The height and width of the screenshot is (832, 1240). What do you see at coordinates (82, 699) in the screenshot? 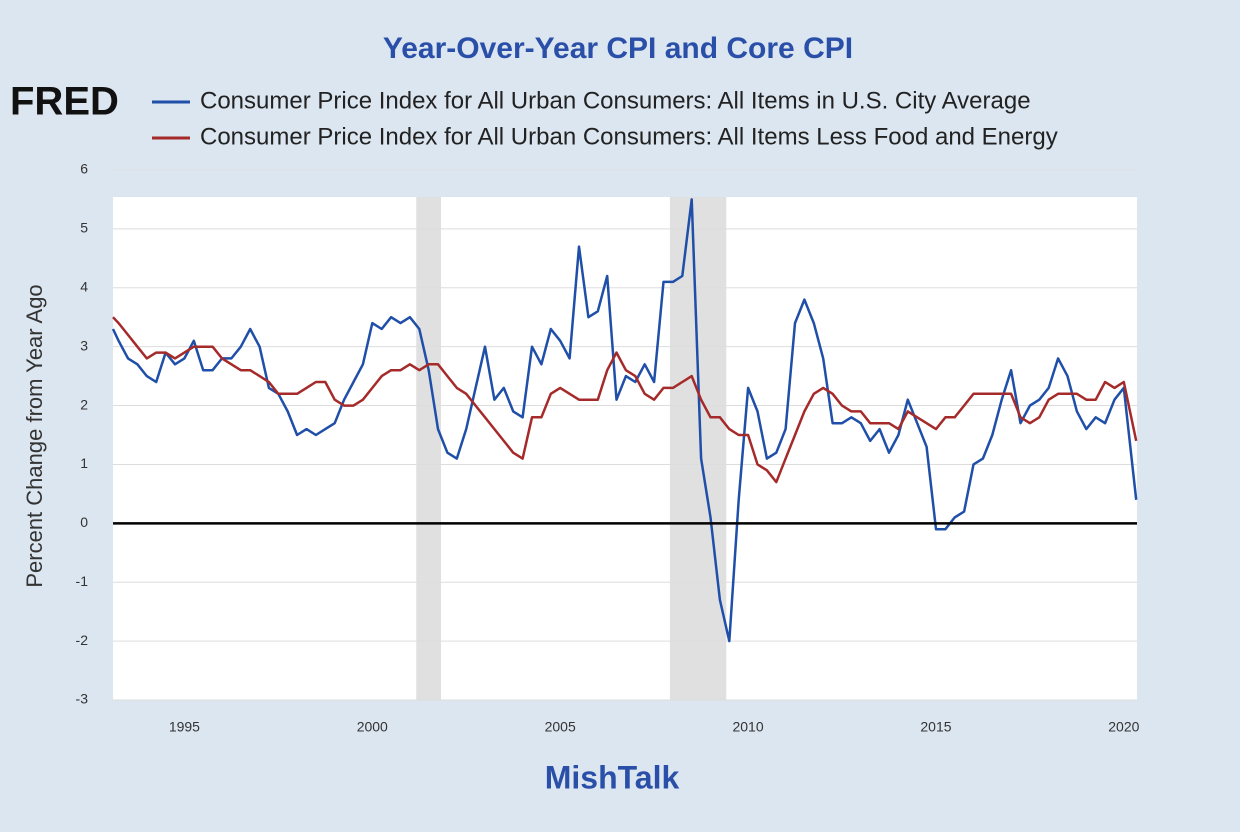
I see `y-tick-label: -3` at bounding box center [82, 699].